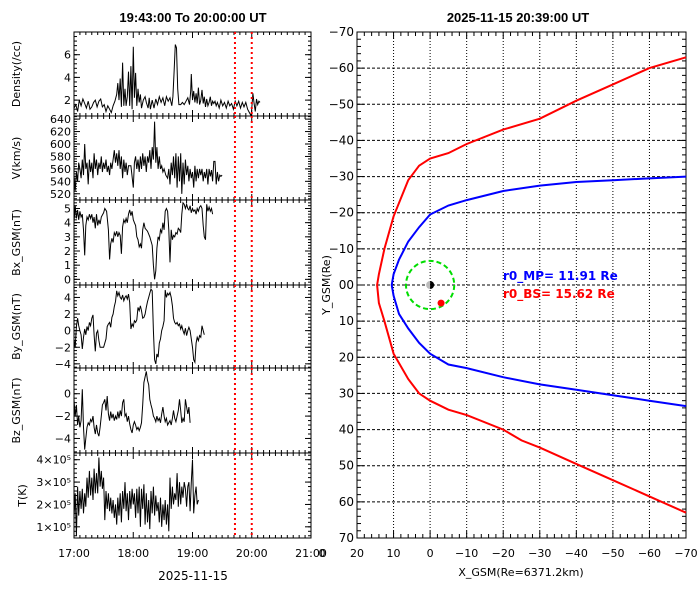 The height and width of the screenshot is (600, 700). What do you see at coordinates (60, 181) in the screenshot?
I see `y-tick-label: 540` at bounding box center [60, 181].